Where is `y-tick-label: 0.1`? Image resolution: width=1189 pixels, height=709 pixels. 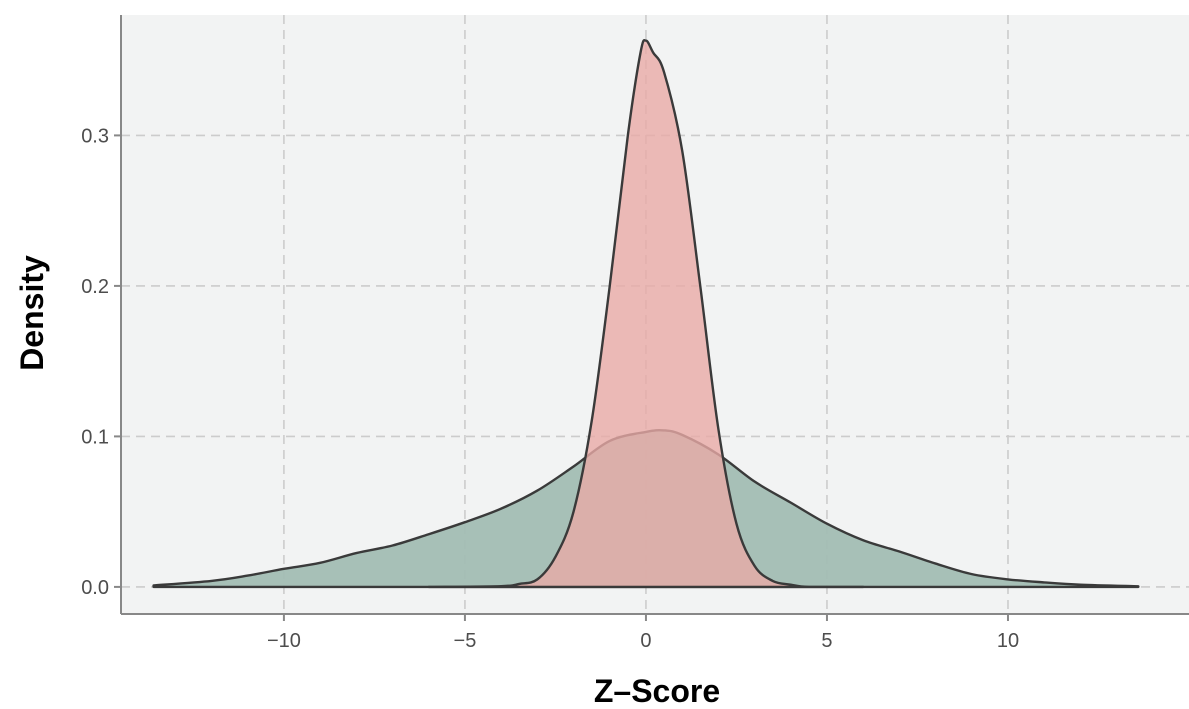 y-tick-label: 0.1 is located at coordinates (95, 437).